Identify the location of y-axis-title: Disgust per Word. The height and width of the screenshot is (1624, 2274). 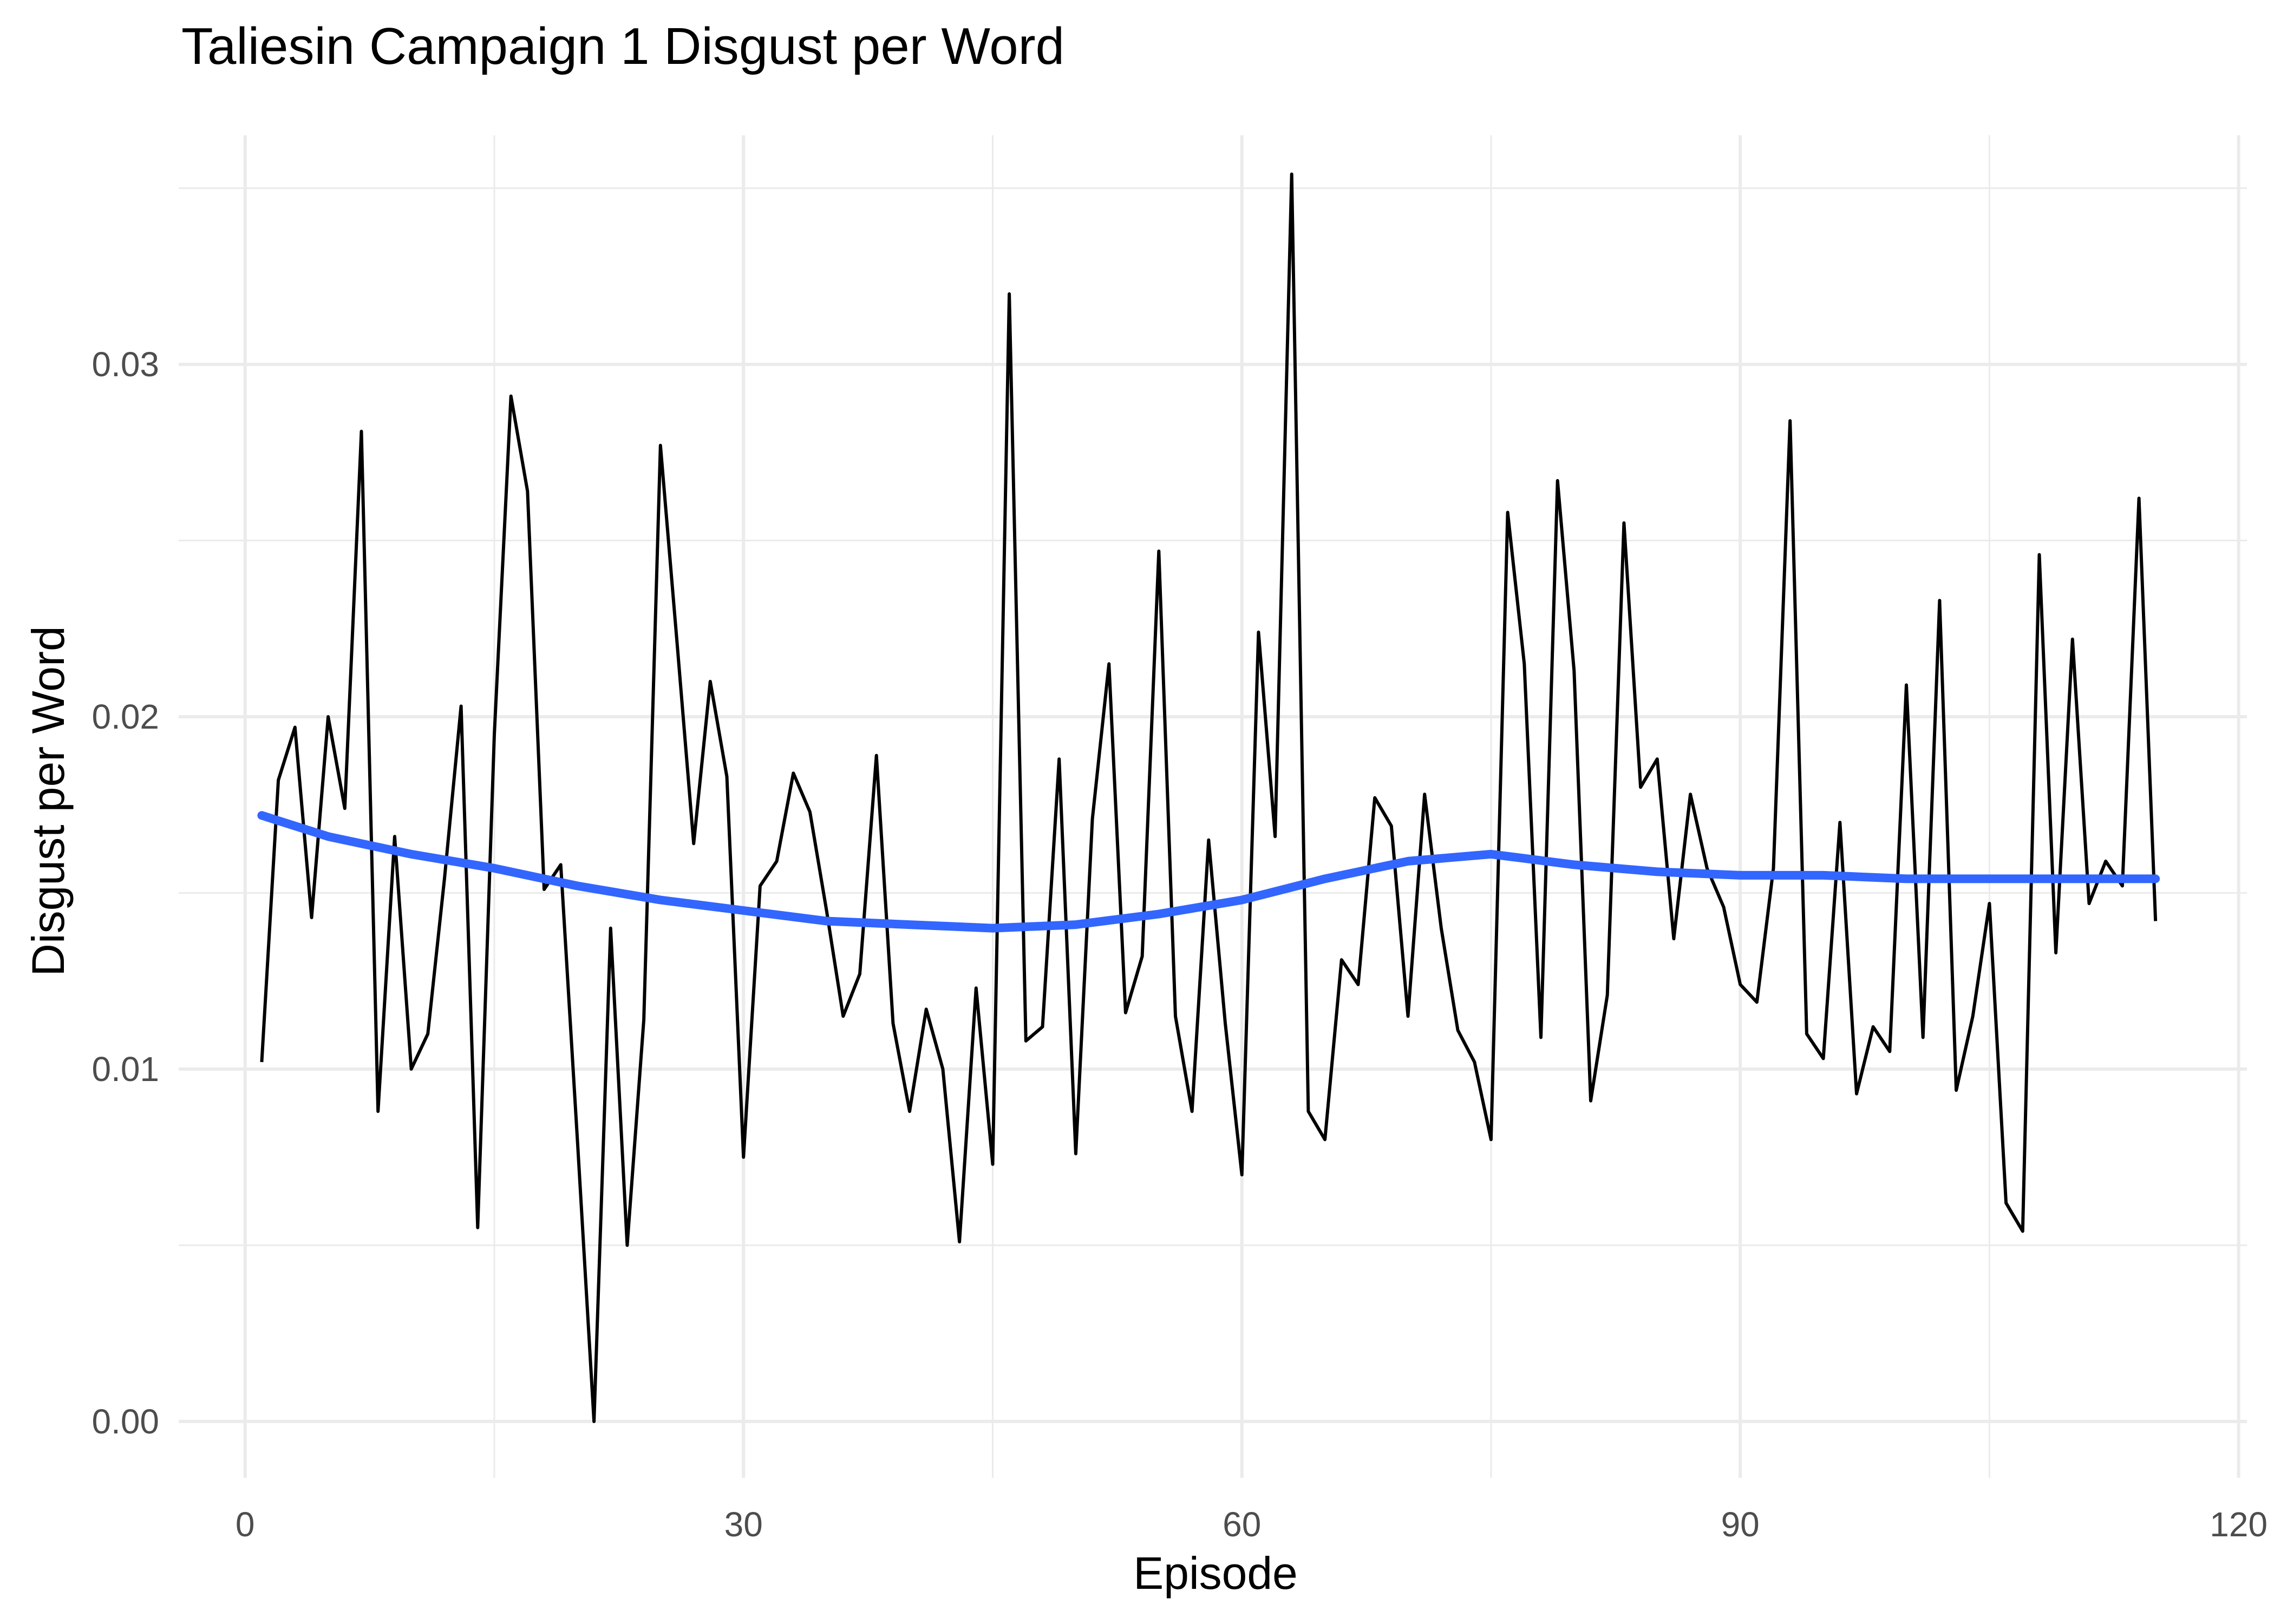
(48, 801).